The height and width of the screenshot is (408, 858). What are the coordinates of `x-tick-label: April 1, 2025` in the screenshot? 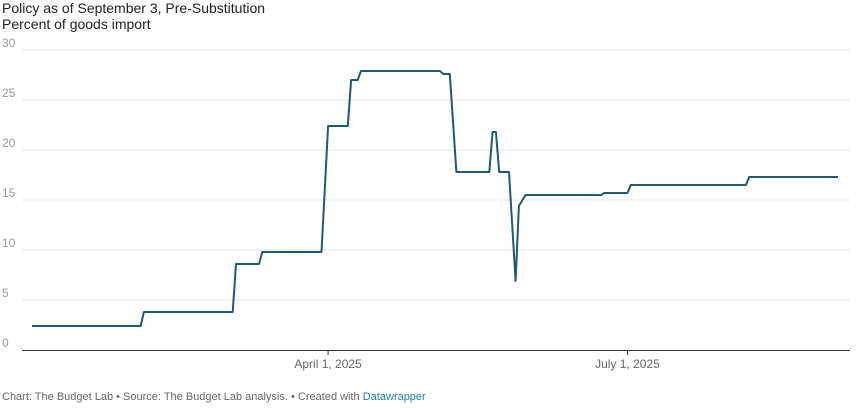 It's located at (328, 364).